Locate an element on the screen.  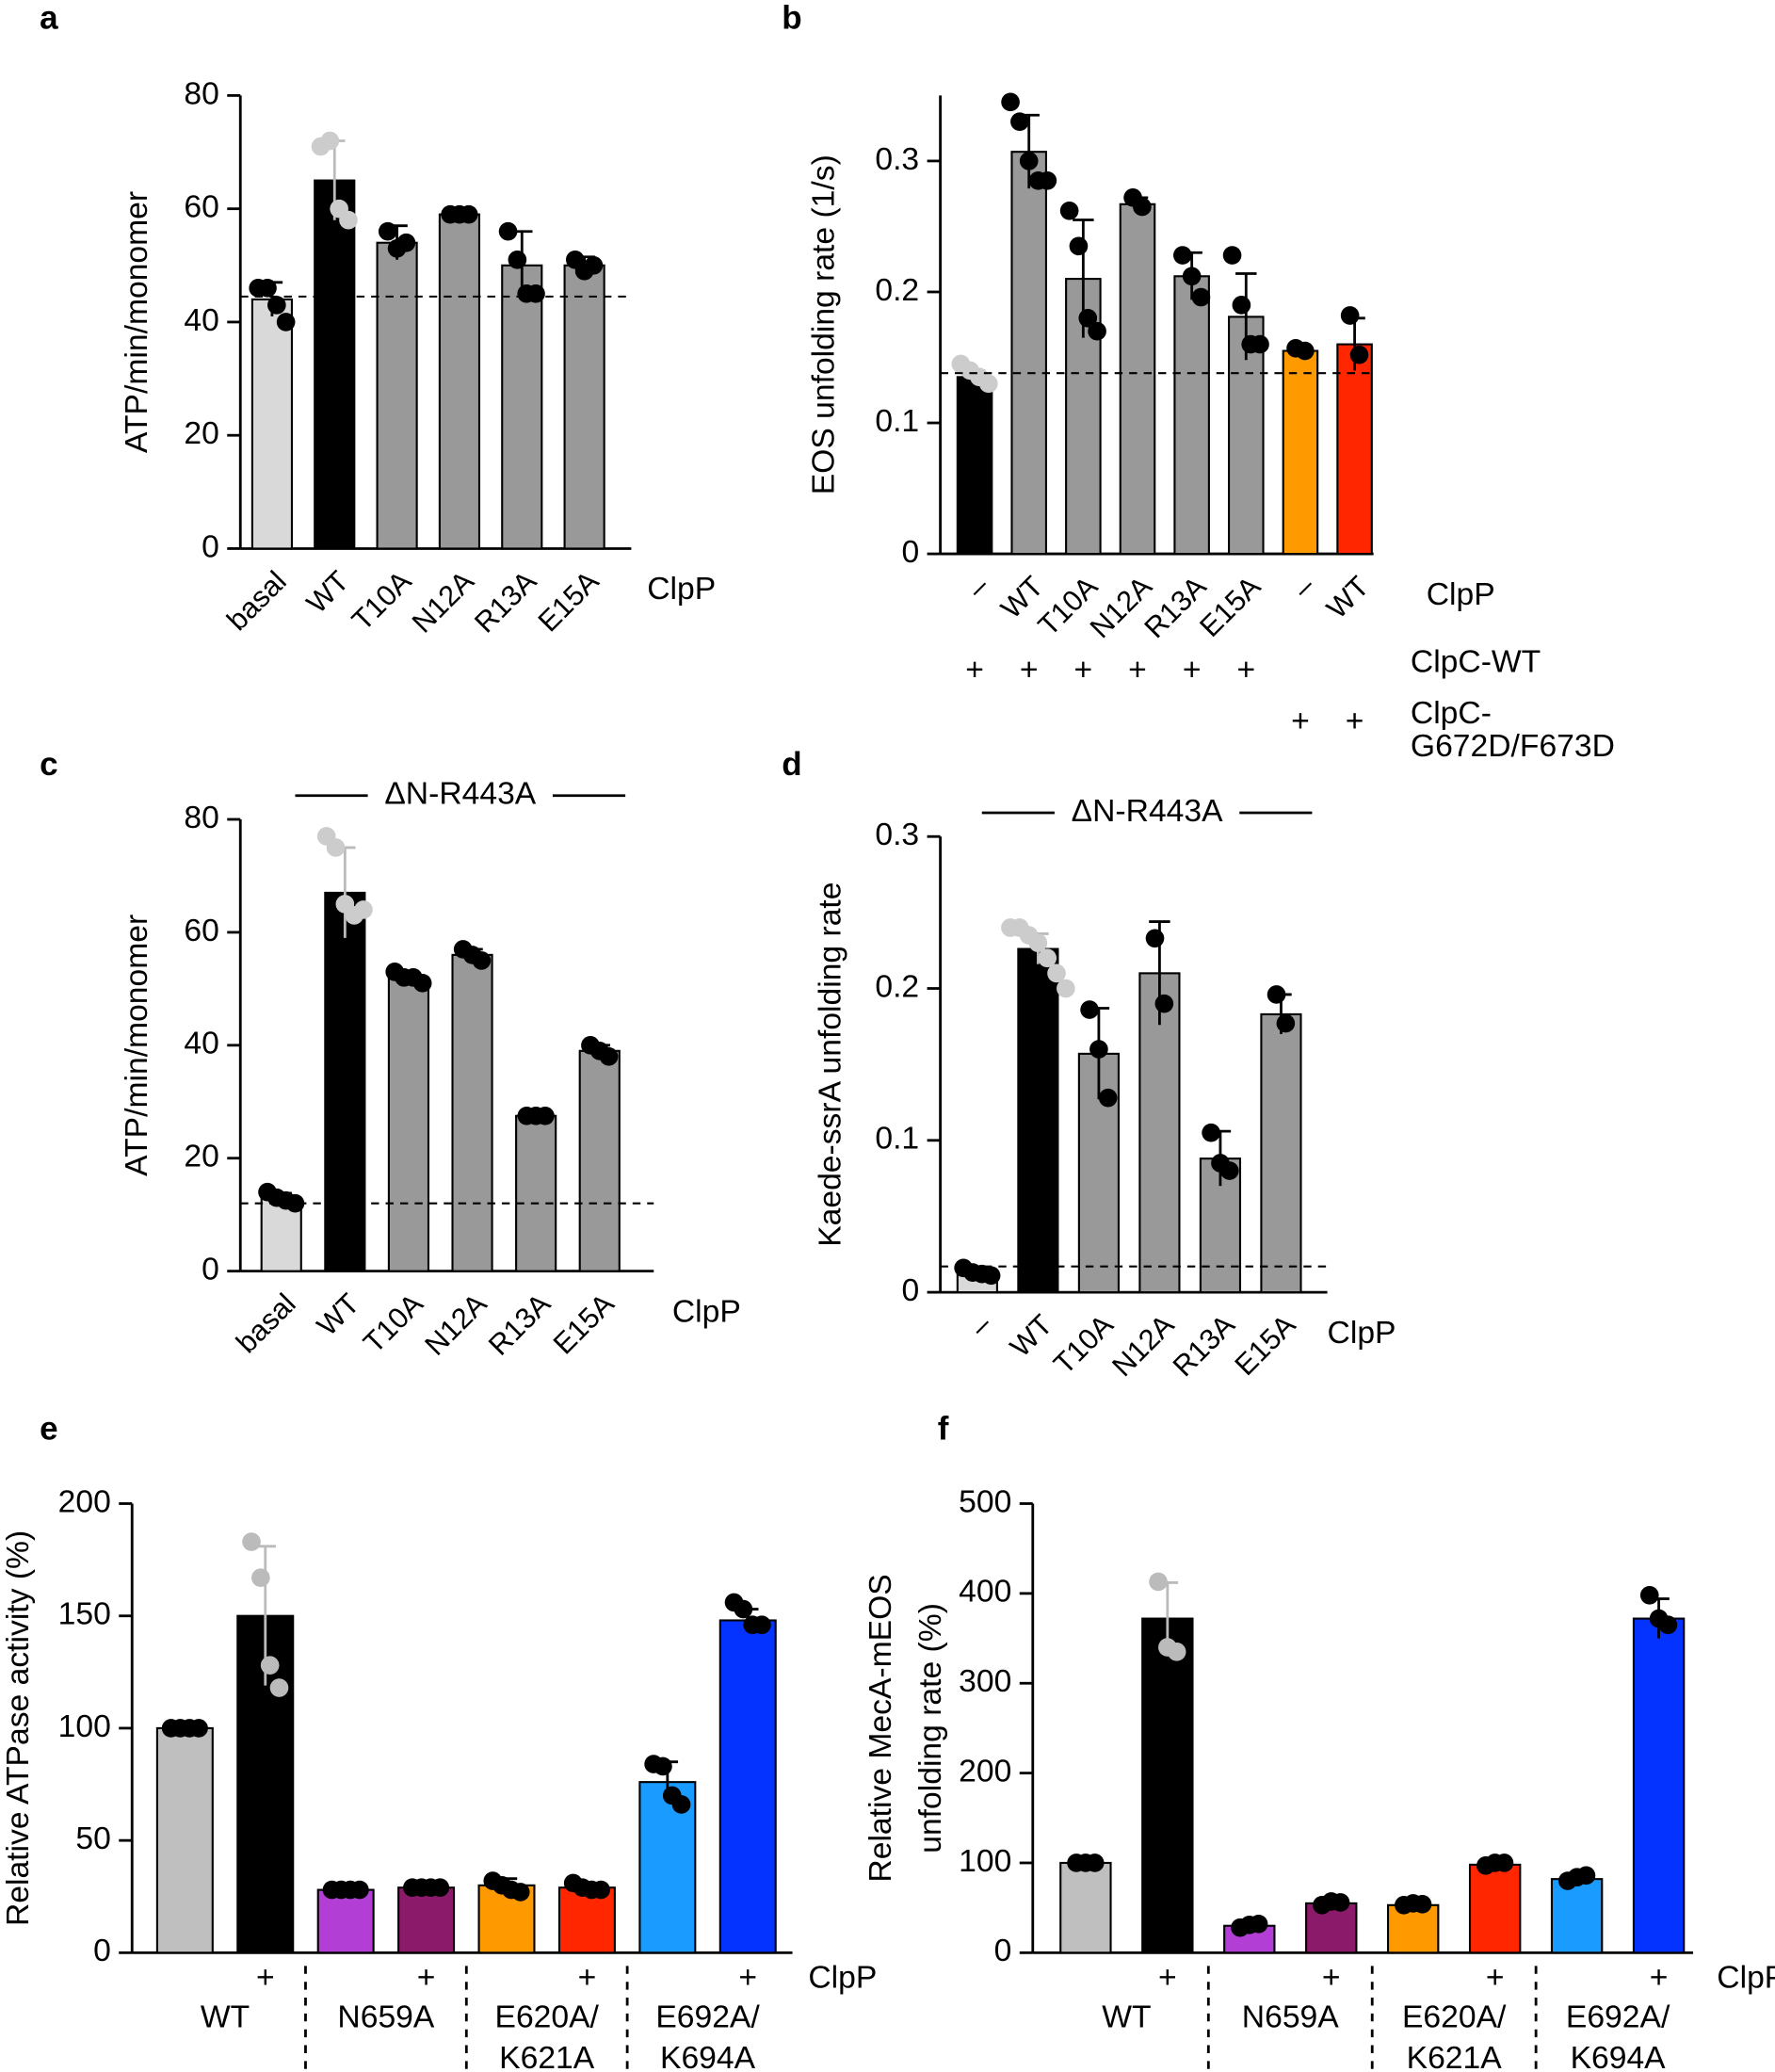
y-tick-label: 0.3 is located at coordinates (897, 834).